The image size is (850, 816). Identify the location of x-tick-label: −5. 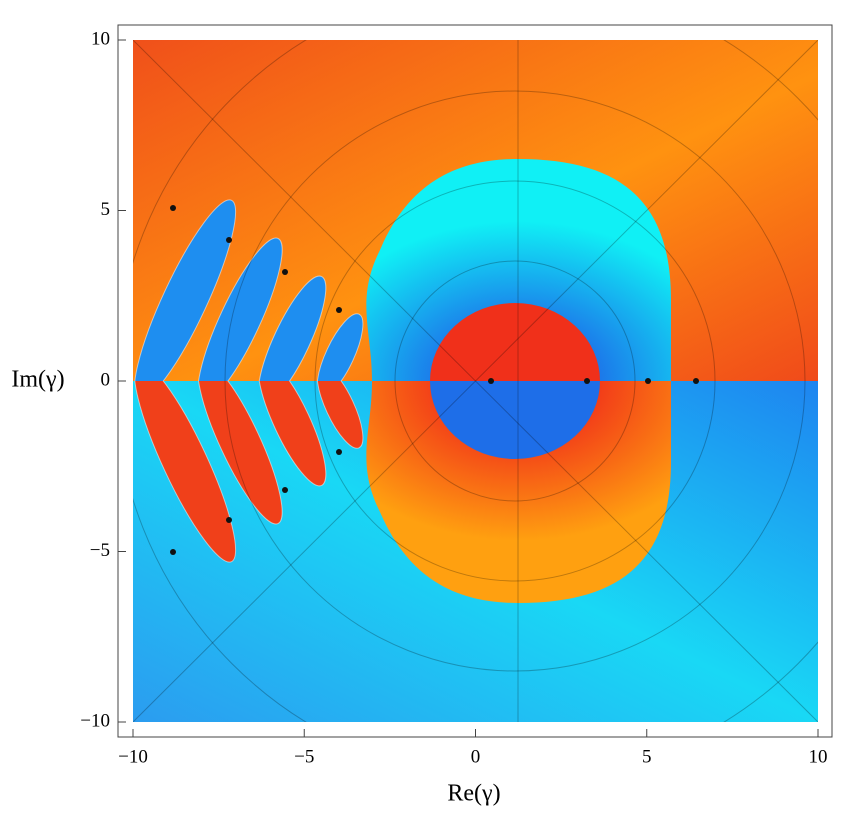
(304, 756).